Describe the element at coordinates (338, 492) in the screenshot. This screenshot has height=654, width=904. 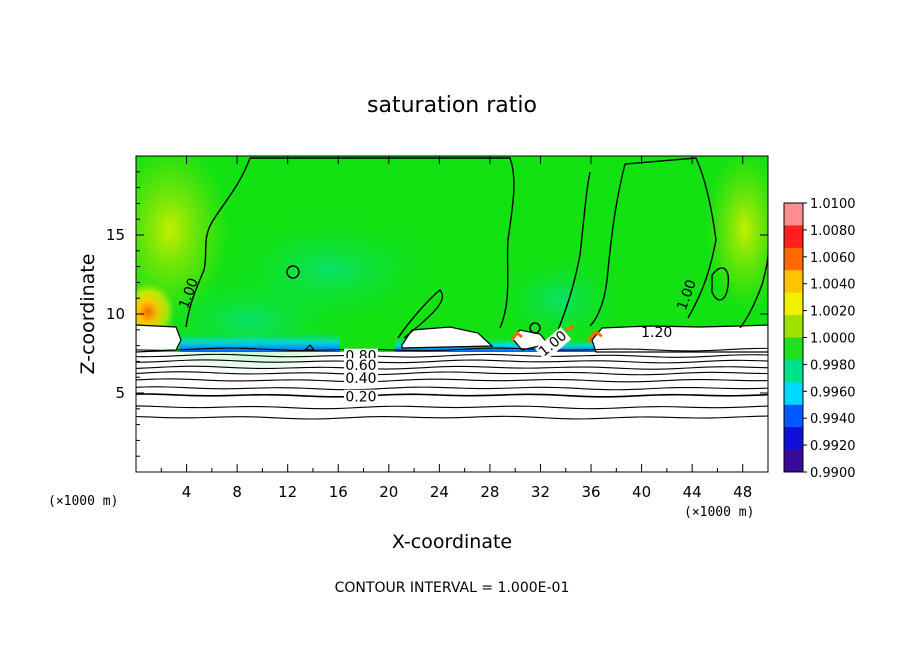
I see `x-tick-label: 16` at that location.